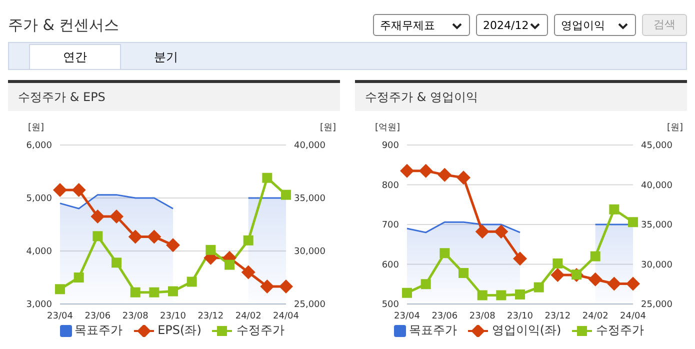  Describe the element at coordinates (391, 185) in the screenshot. I see `y-tick-label: 800` at that location.